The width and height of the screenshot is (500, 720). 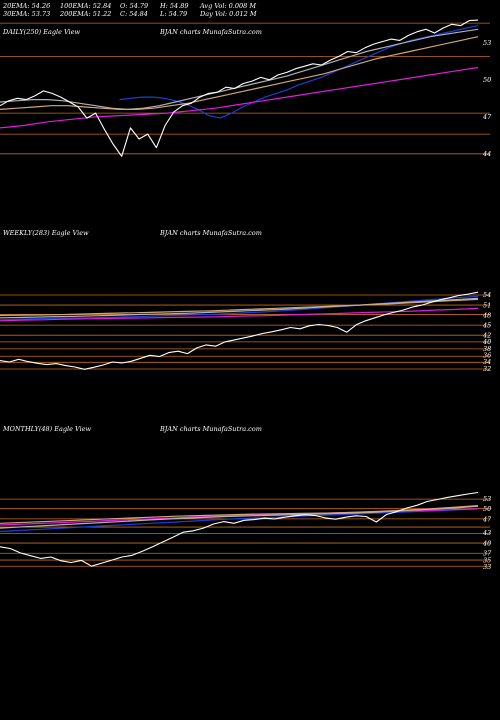 What do you see at coordinates (486, 335) in the screenshot?
I see `weekly-y-tick-4: 42` at bounding box center [486, 335].